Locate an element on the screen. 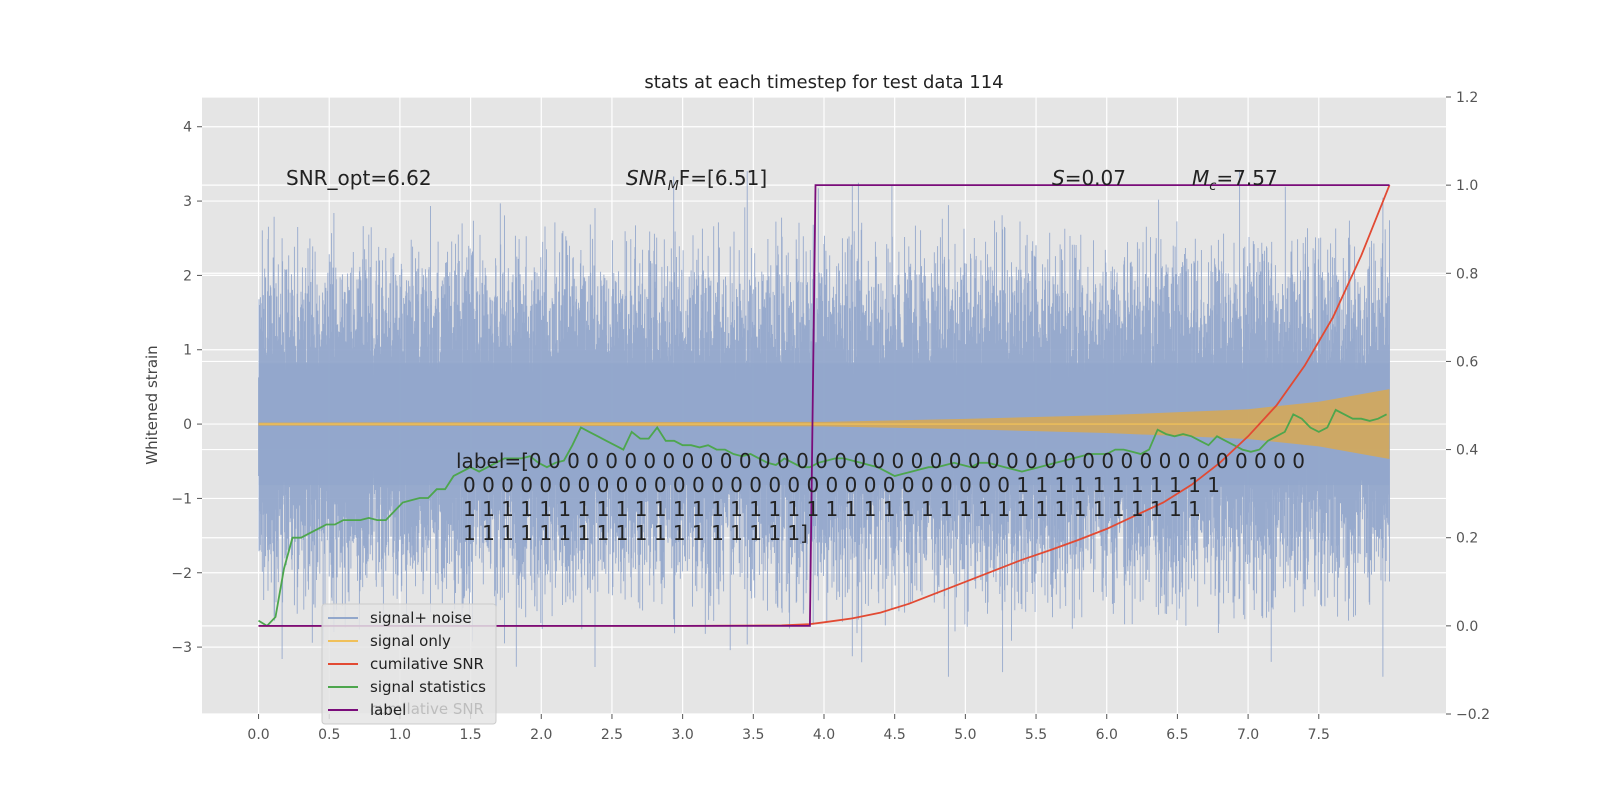 This screenshot has height=800, width=1600. y-tick-label: −2 is located at coordinates (181, 574).